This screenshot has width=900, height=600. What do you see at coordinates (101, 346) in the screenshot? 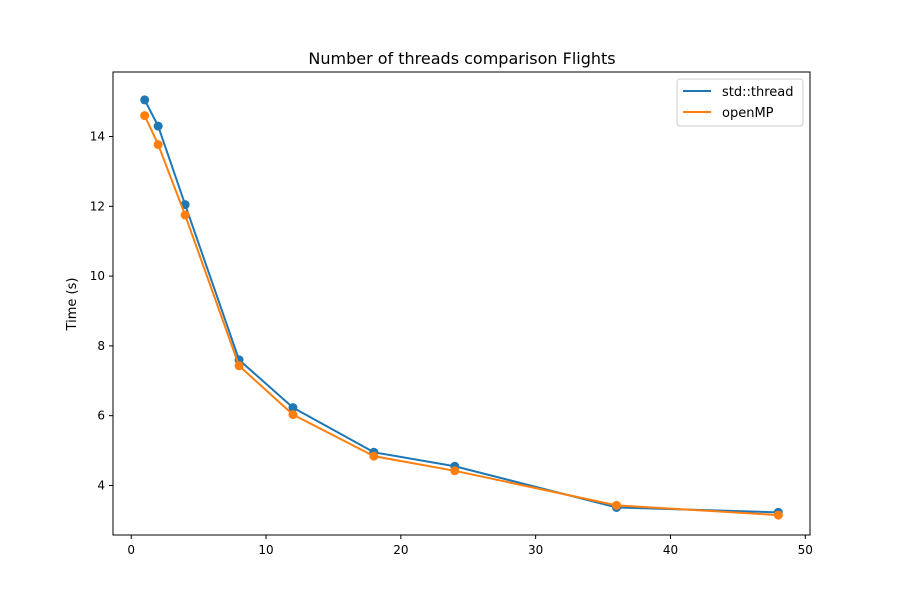
I see `y-tick-label: 8` at bounding box center [101, 346].